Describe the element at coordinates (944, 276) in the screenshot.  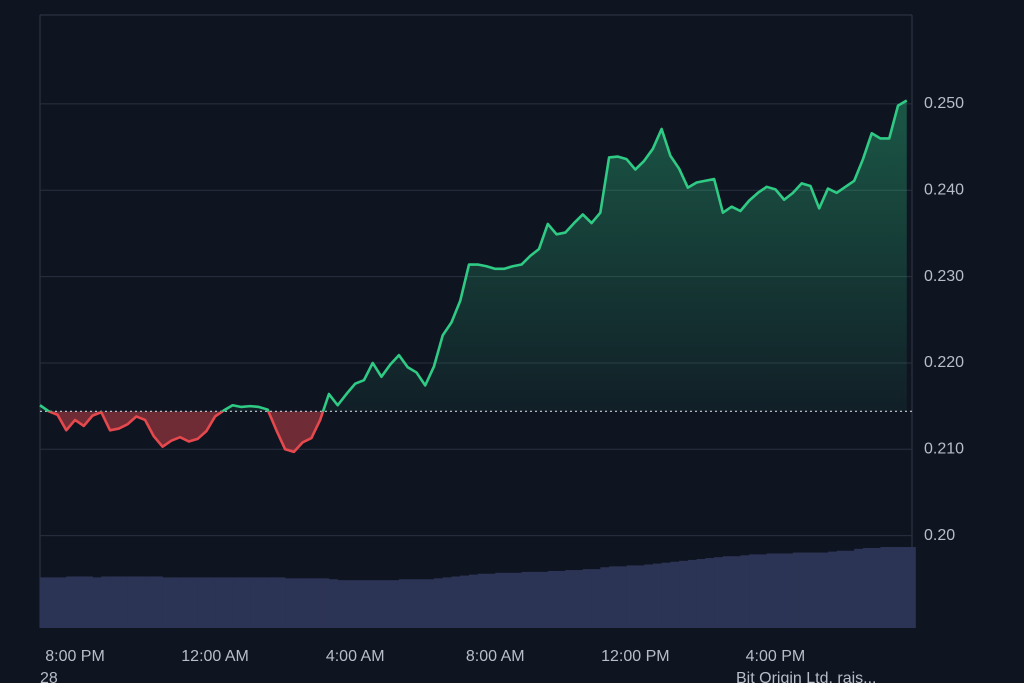
I see `y-tick-label: 0.230` at that location.